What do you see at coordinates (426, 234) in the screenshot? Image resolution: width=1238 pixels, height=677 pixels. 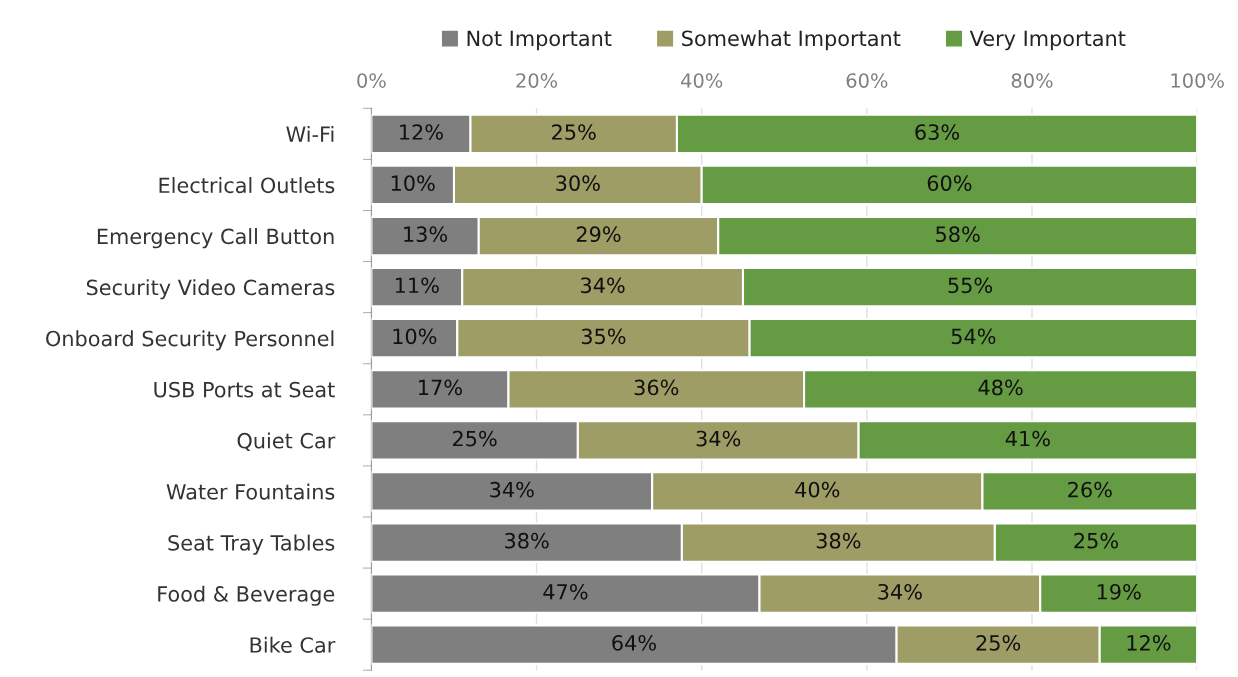 I see `data-label: 13%` at bounding box center [426, 234].